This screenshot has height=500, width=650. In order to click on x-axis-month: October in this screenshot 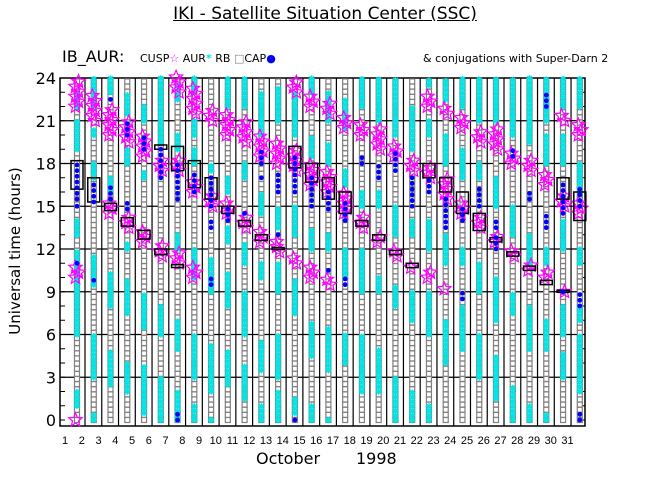, I will do `click(288, 458)`.